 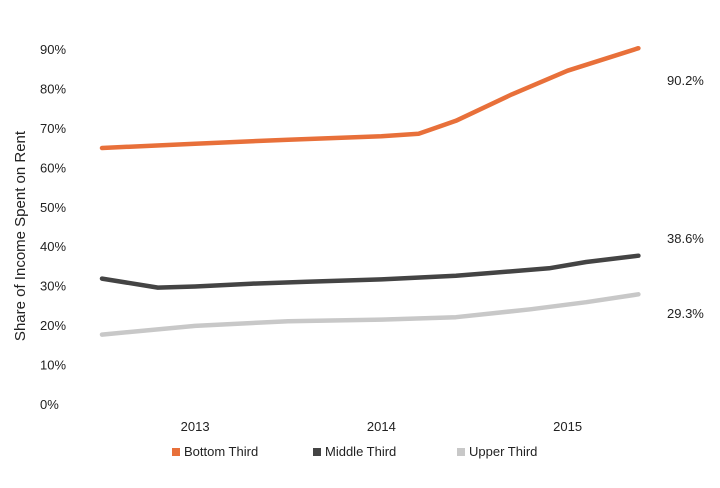 I want to click on end-value-label: 90.2%, so click(x=685, y=80).